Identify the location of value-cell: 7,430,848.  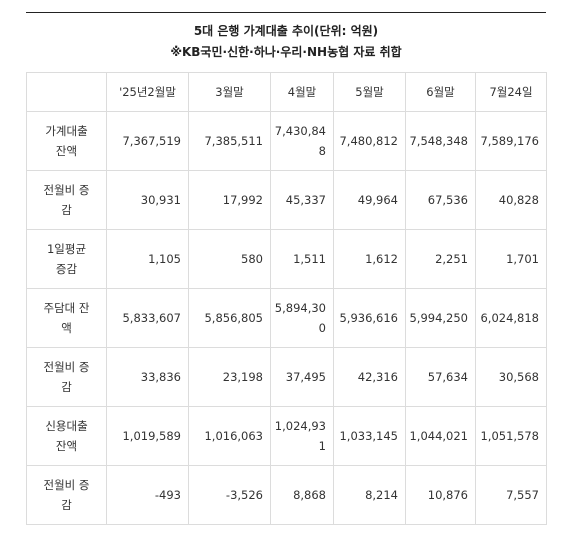
(302, 141).